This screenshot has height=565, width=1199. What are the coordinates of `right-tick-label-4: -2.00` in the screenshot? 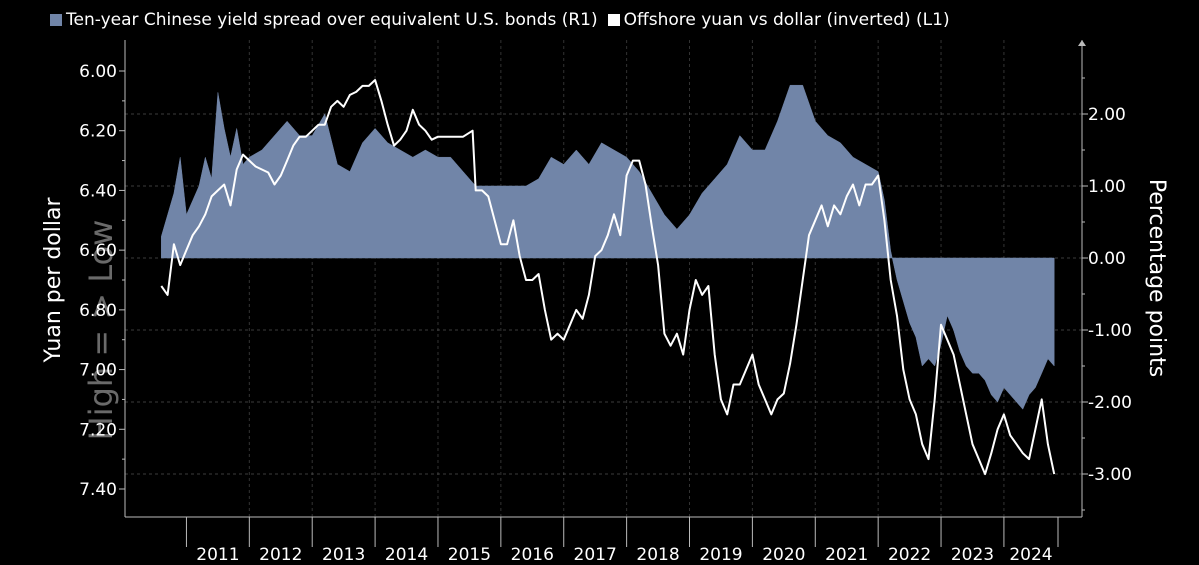 It's located at (1110, 403).